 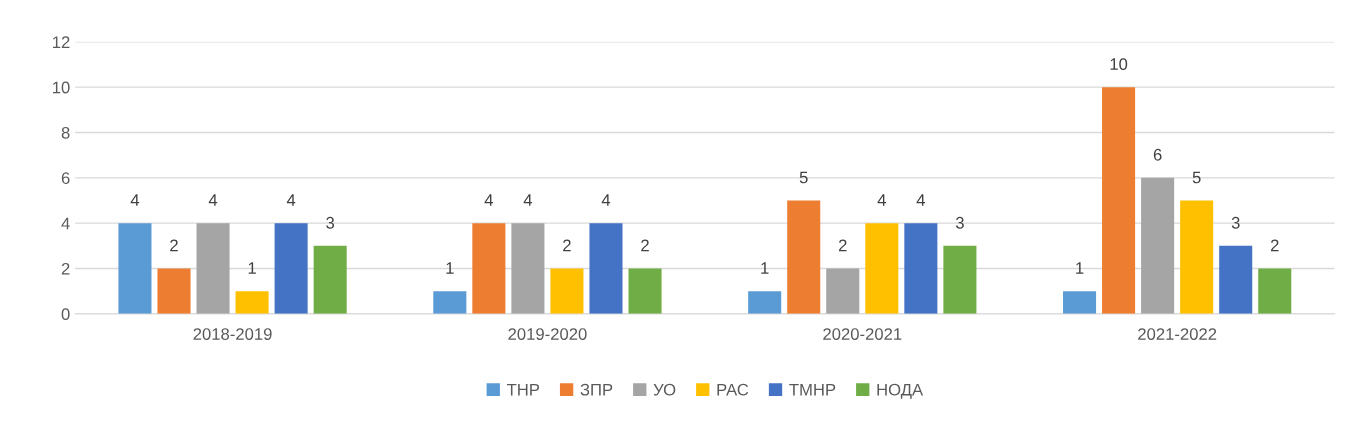 What do you see at coordinates (232, 334) in the screenshot?
I see `x-tick-label: 2018-2019` at bounding box center [232, 334].